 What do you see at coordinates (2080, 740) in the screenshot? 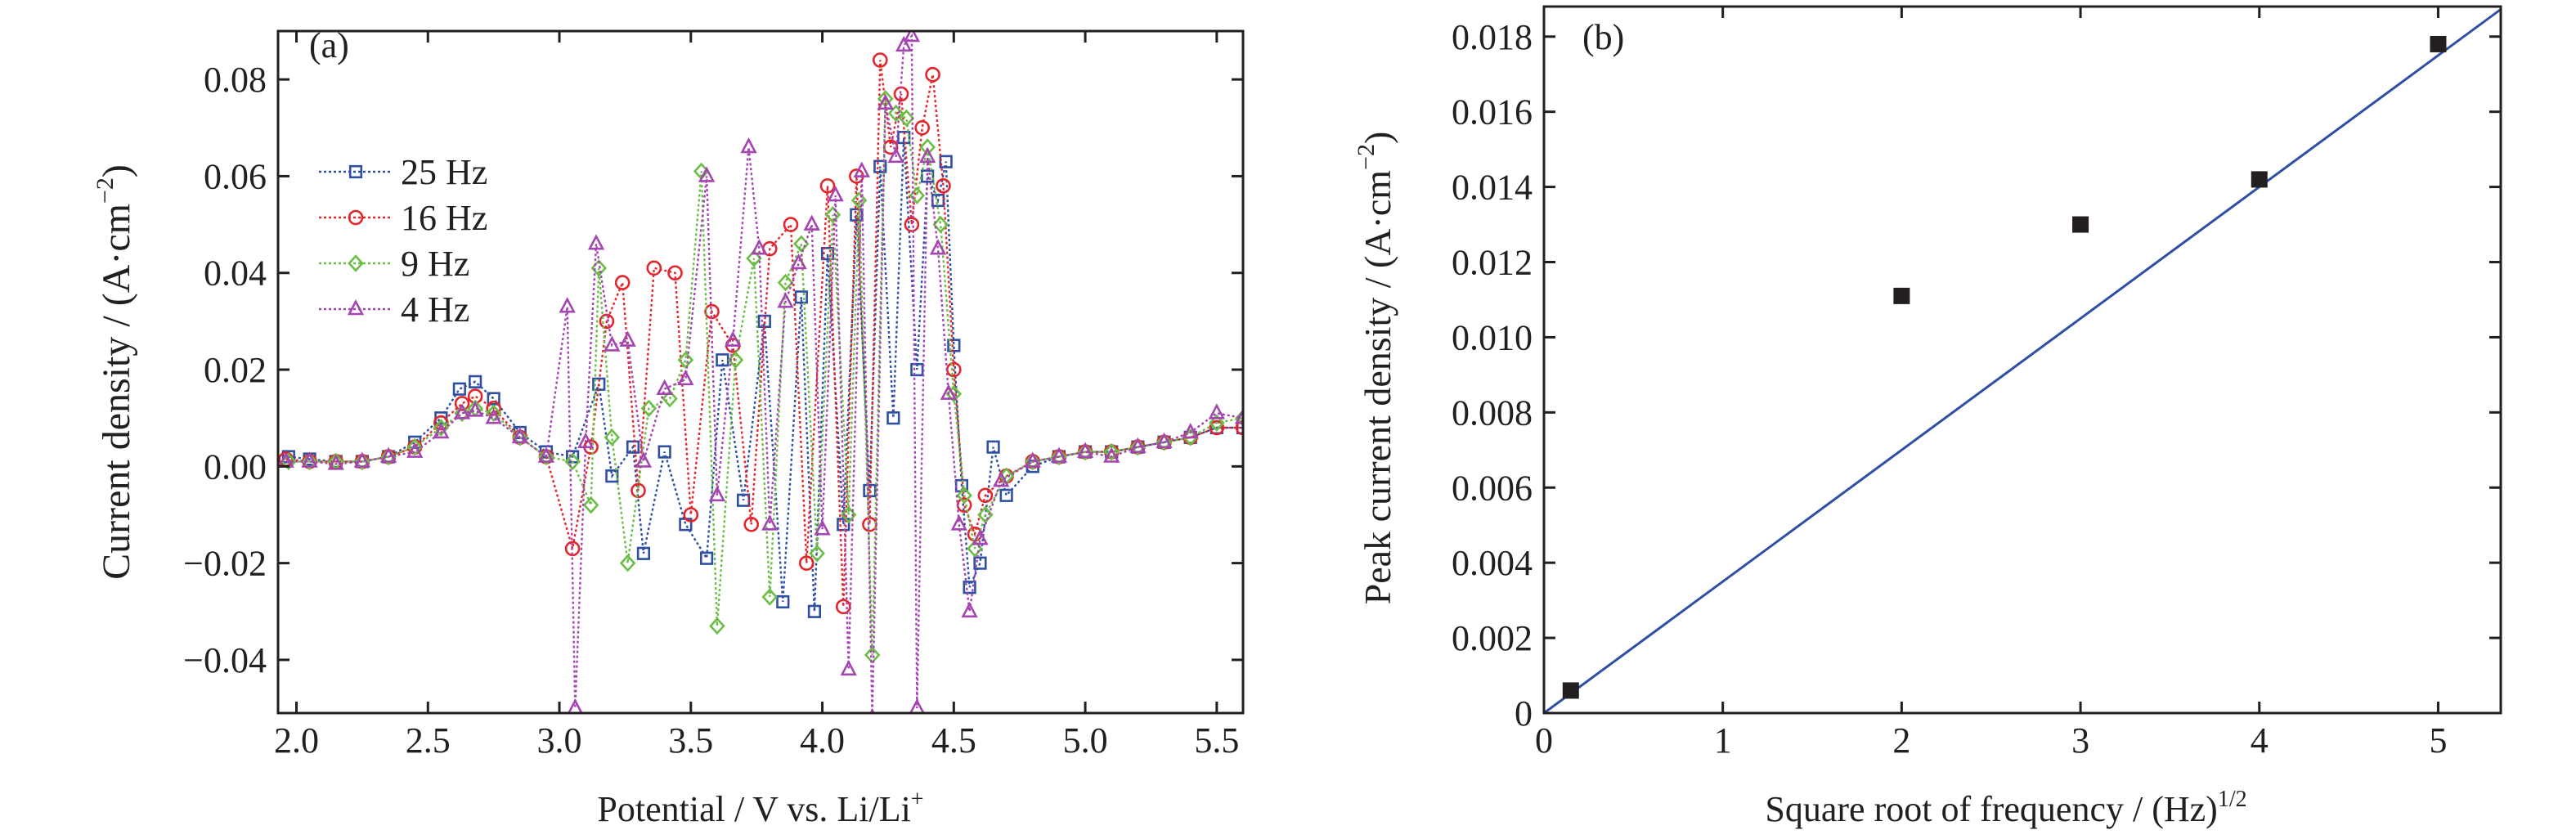
I see `x-tick-label: 3` at bounding box center [2080, 740].